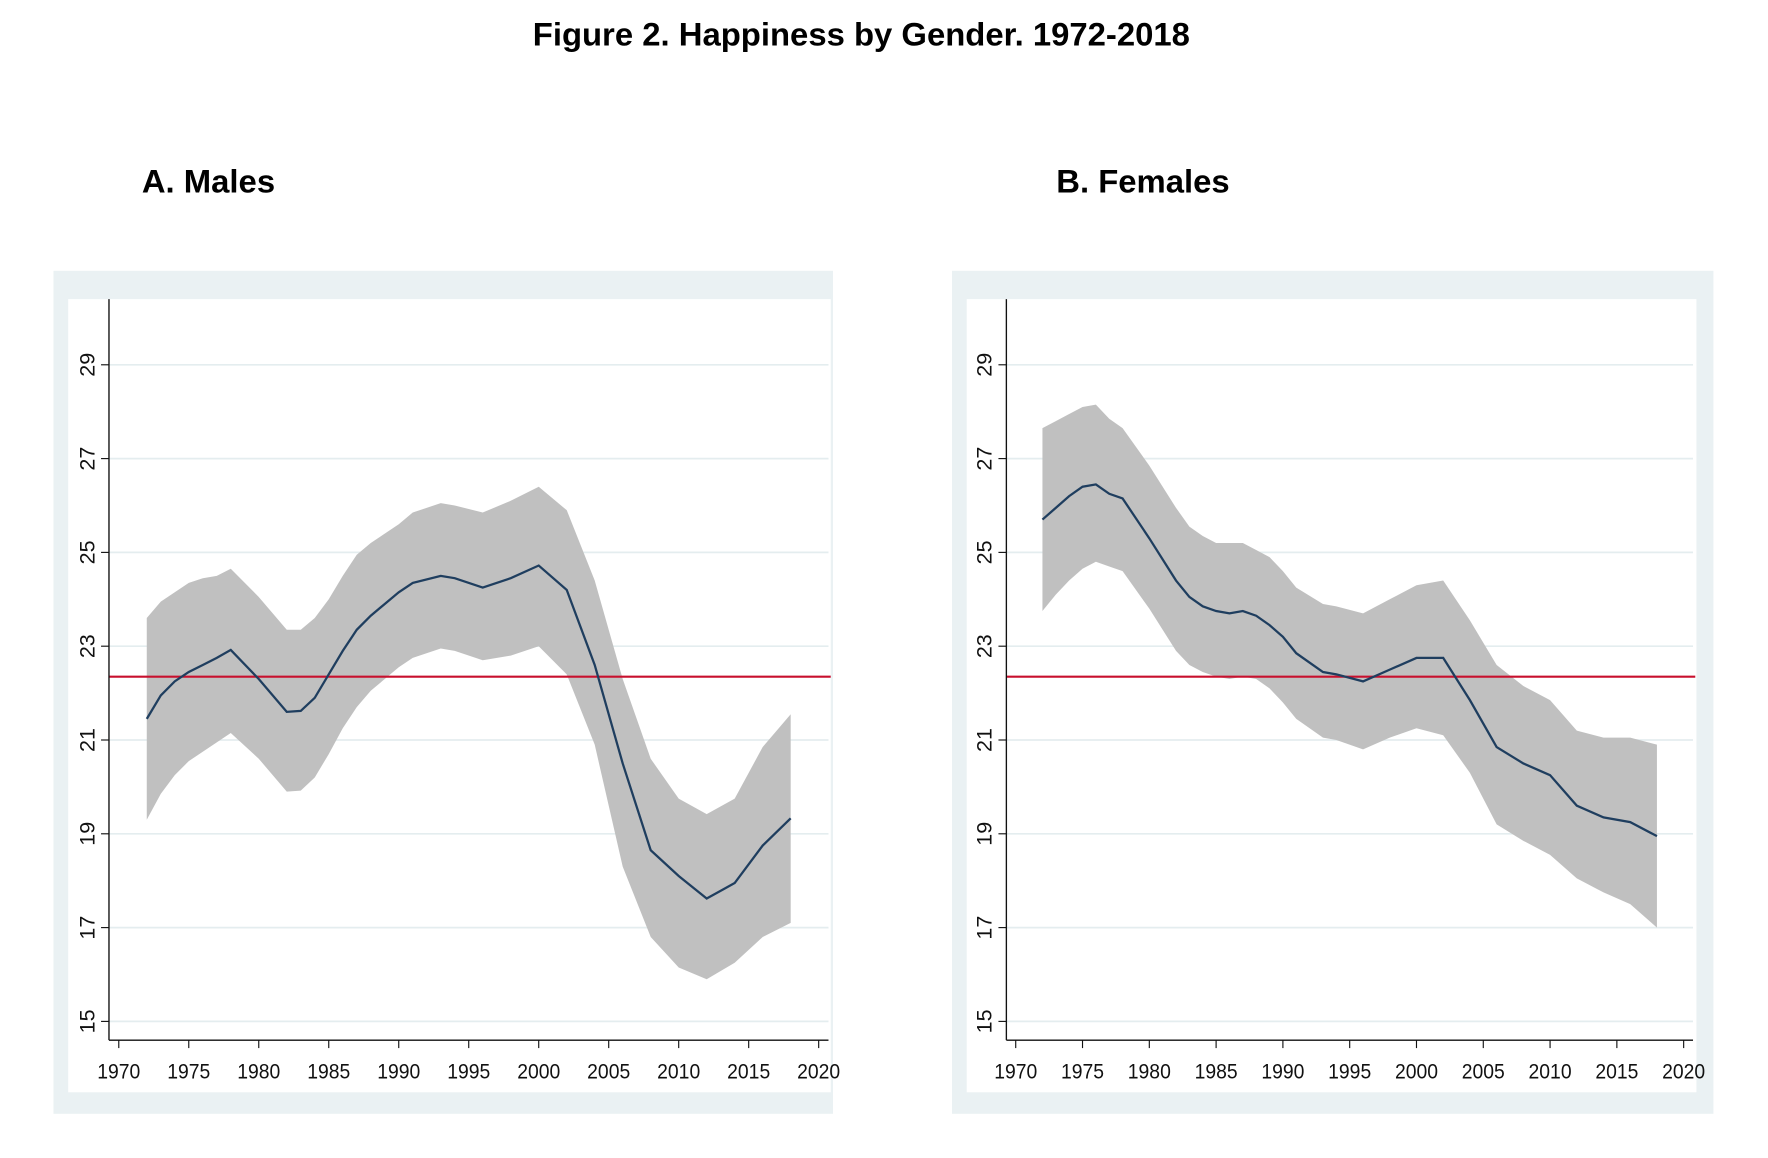 The height and width of the screenshot is (1158, 1768). Describe the element at coordinates (208, 181) in the screenshot. I see `panel-title: A. Males` at that location.